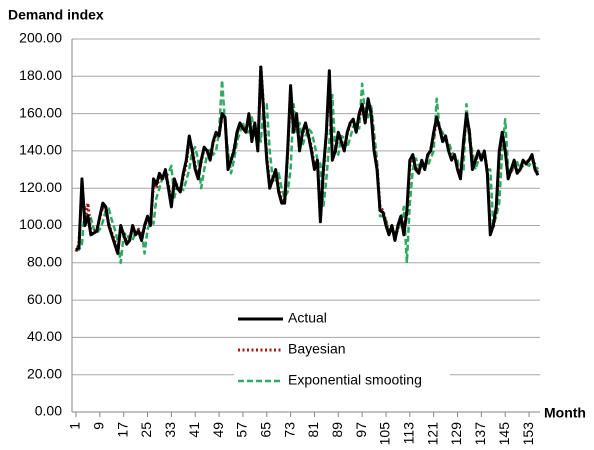 This screenshot has width=594, height=450. What do you see at coordinates (44, 299) in the screenshot?
I see `y-tick-label: 60.00` at bounding box center [44, 299].